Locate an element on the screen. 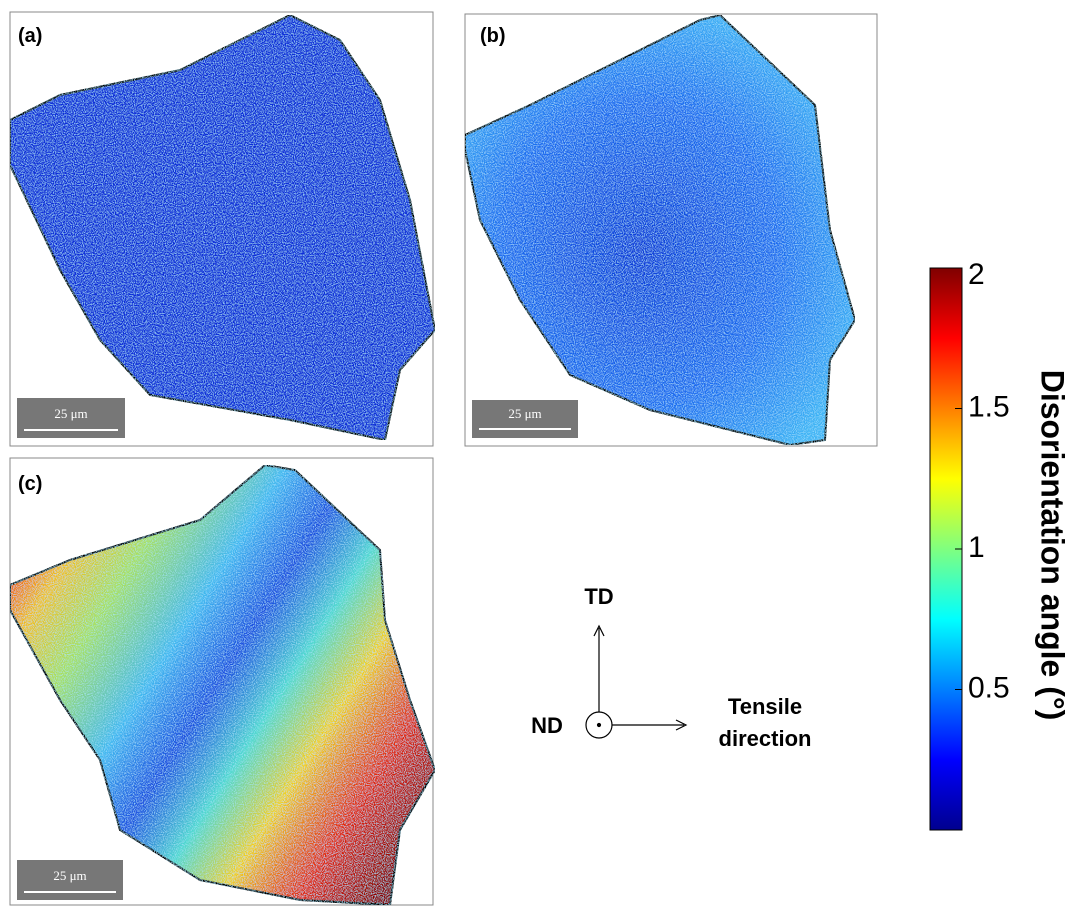  panel-label: (b) is located at coordinates (493, 36).